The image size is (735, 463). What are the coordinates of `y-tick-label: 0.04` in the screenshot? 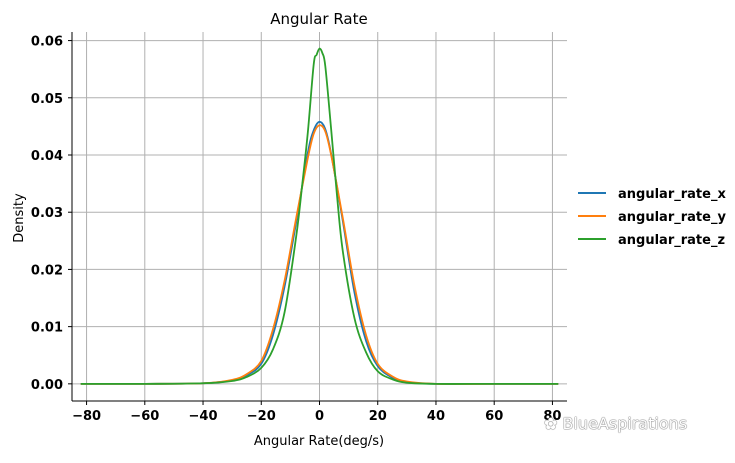 It's located at (47, 156).